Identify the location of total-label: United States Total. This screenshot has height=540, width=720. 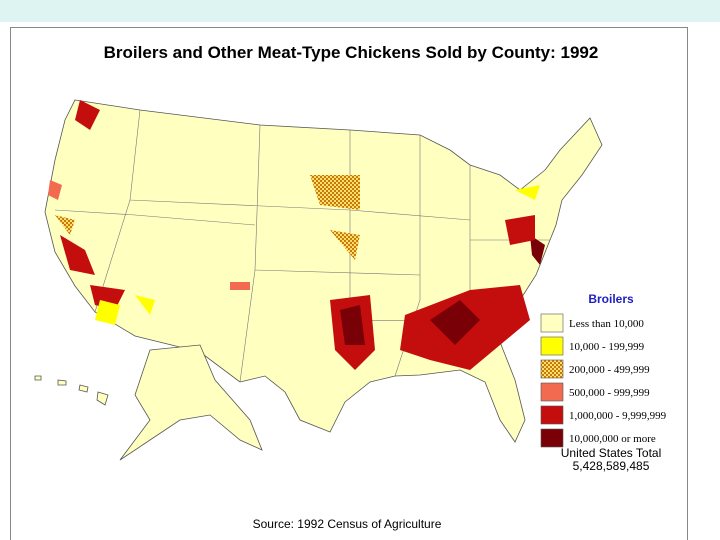
(611, 453).